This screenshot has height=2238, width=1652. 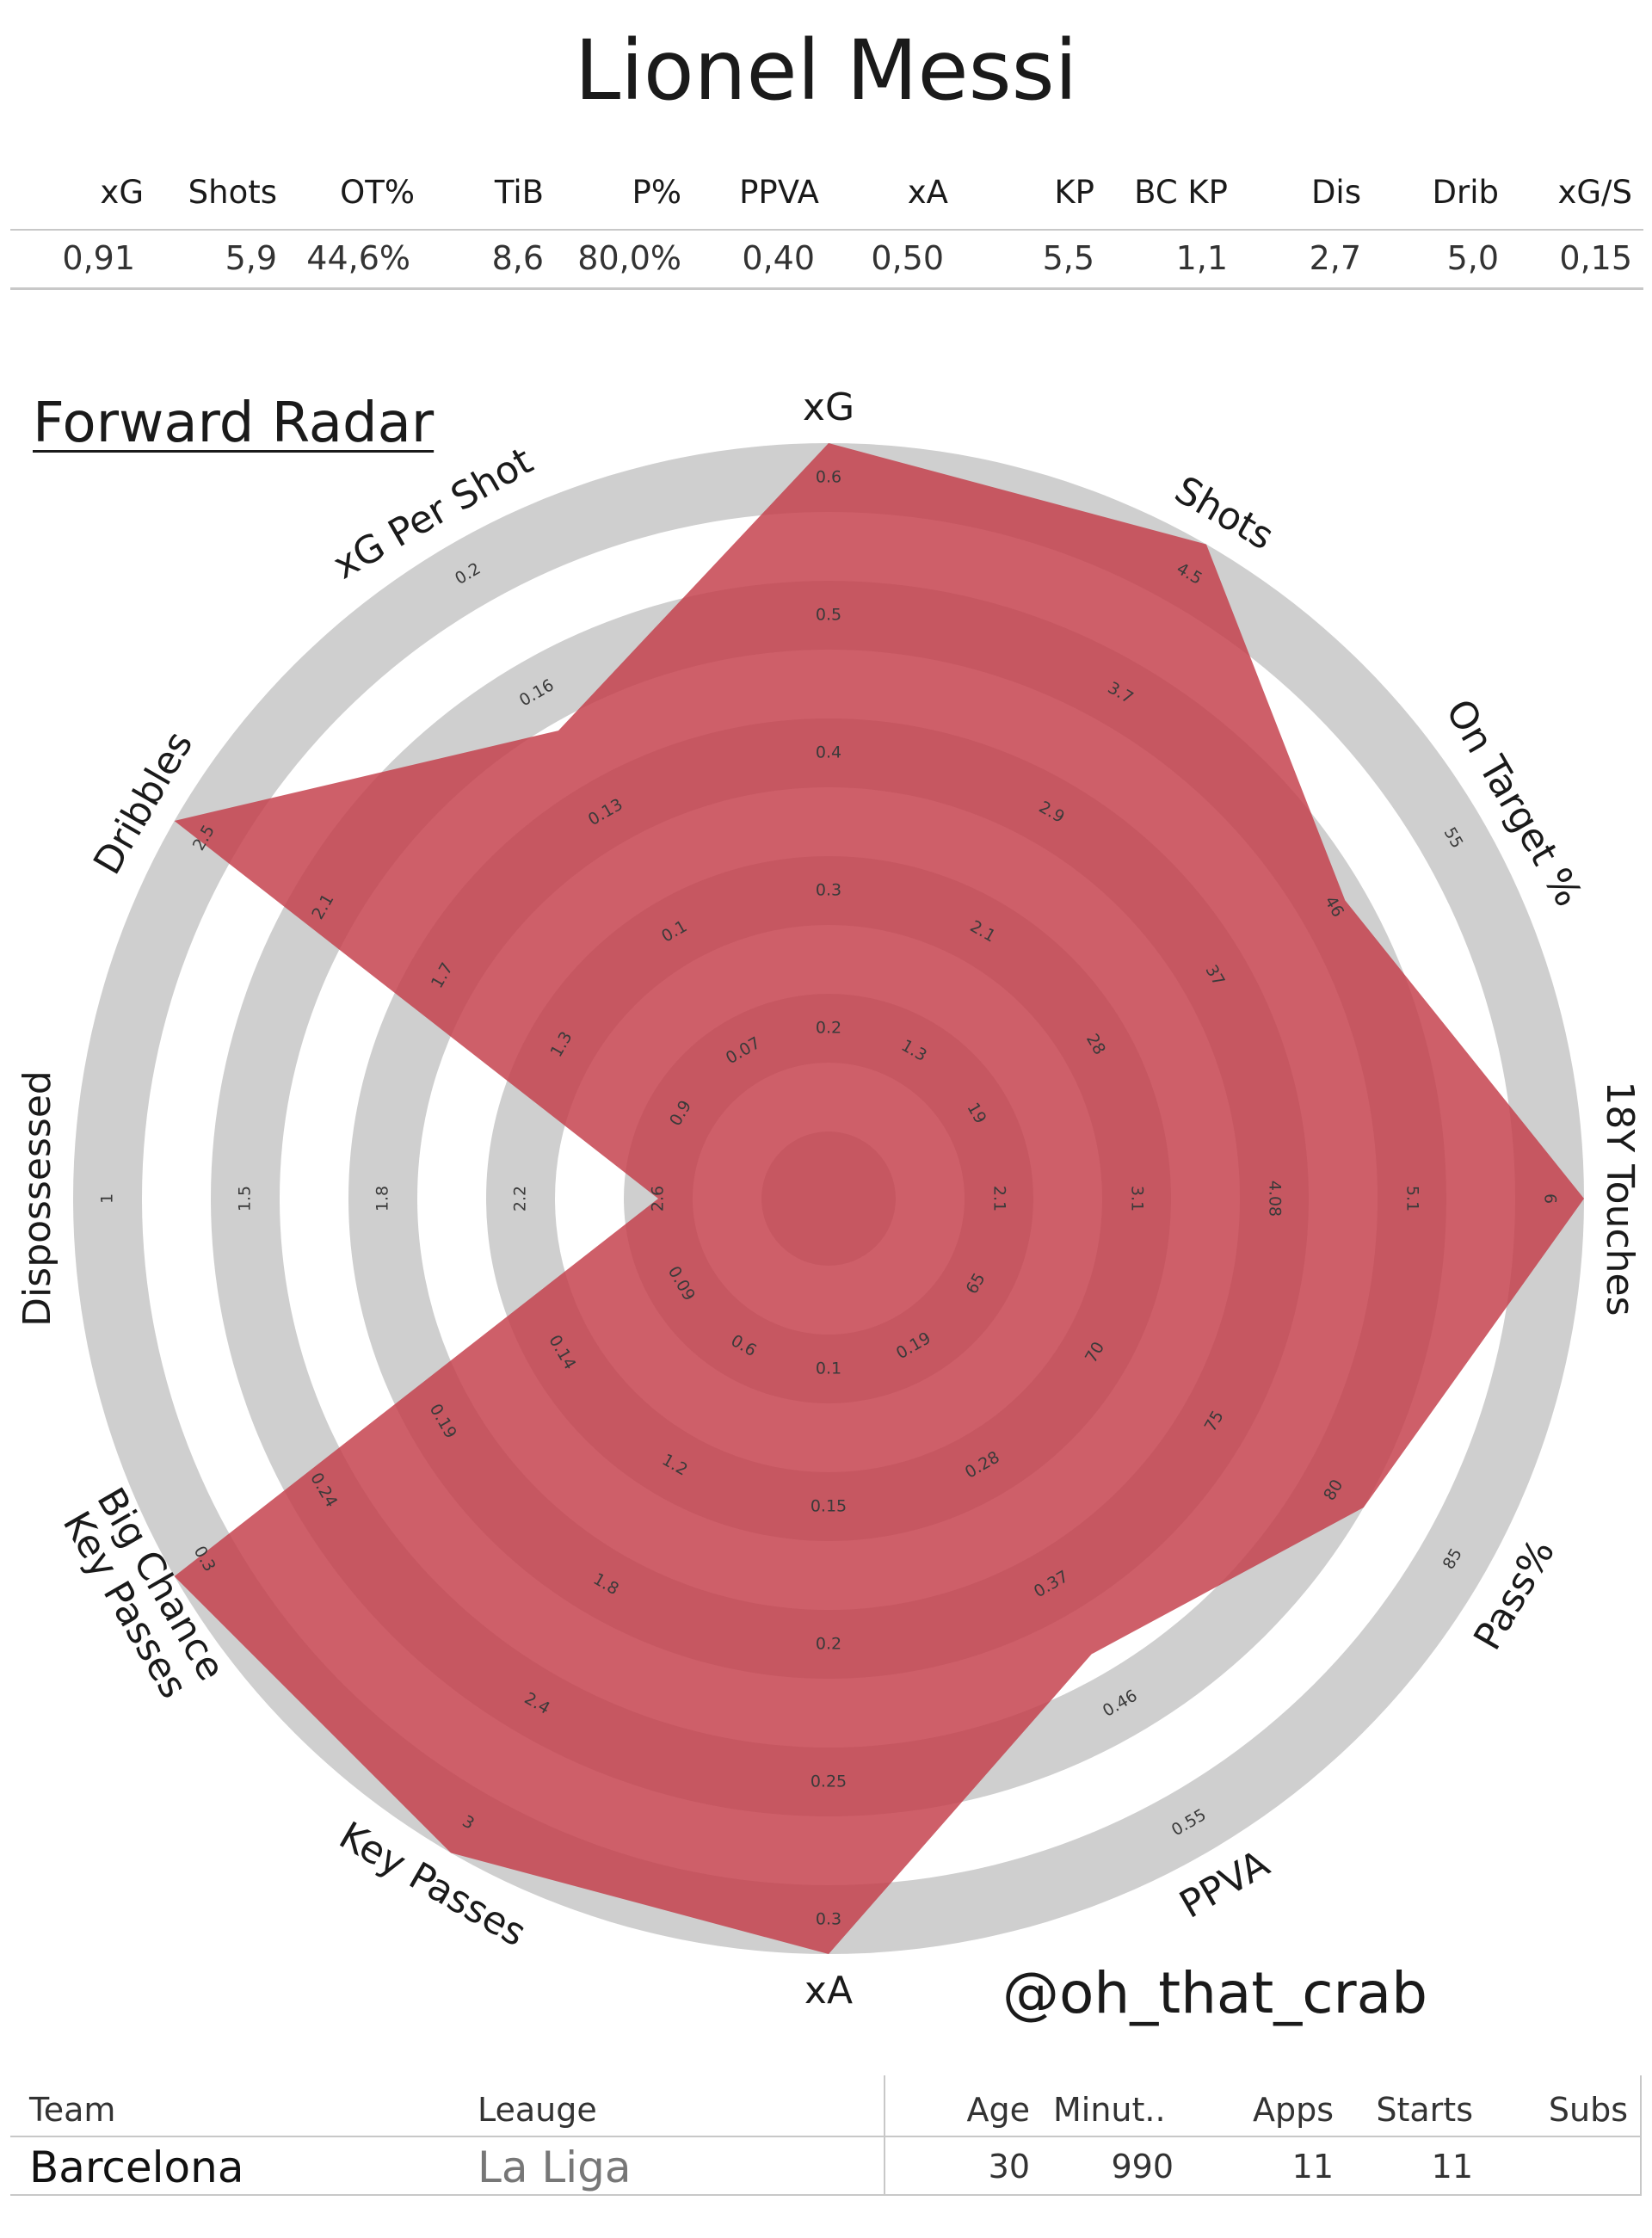 What do you see at coordinates (1472, 258) in the screenshot?
I see `stat-value: 5,0` at bounding box center [1472, 258].